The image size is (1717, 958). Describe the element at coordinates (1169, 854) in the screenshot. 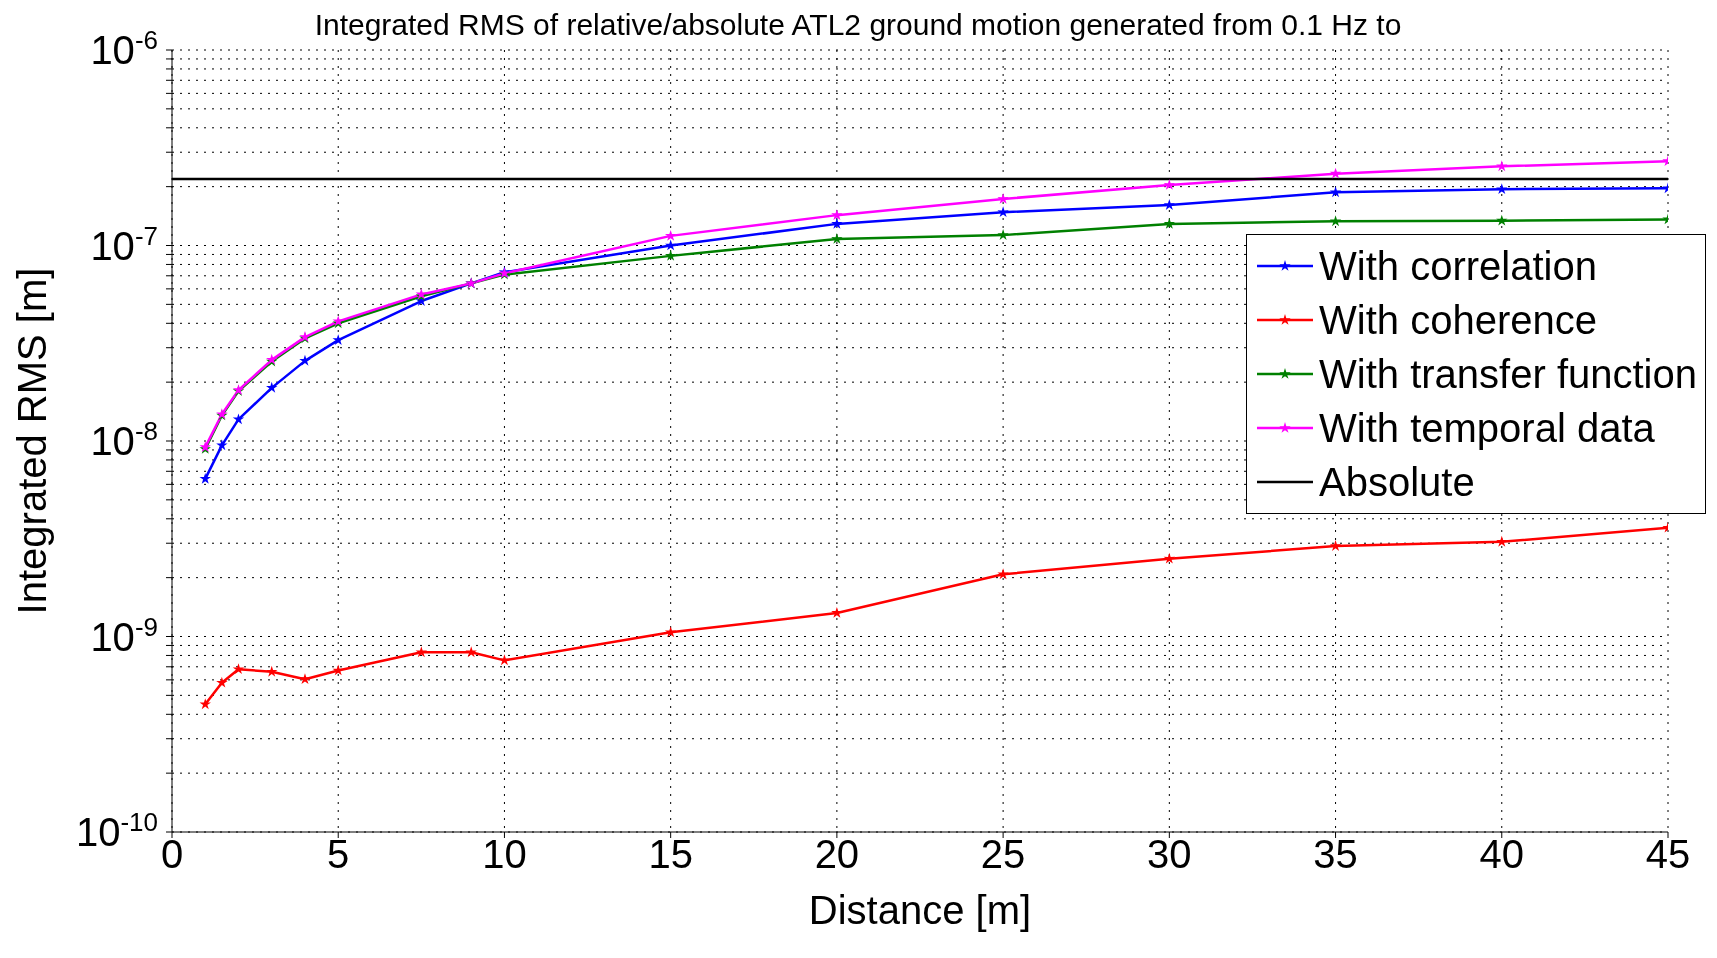

I see `x-tick-label: 30` at that location.